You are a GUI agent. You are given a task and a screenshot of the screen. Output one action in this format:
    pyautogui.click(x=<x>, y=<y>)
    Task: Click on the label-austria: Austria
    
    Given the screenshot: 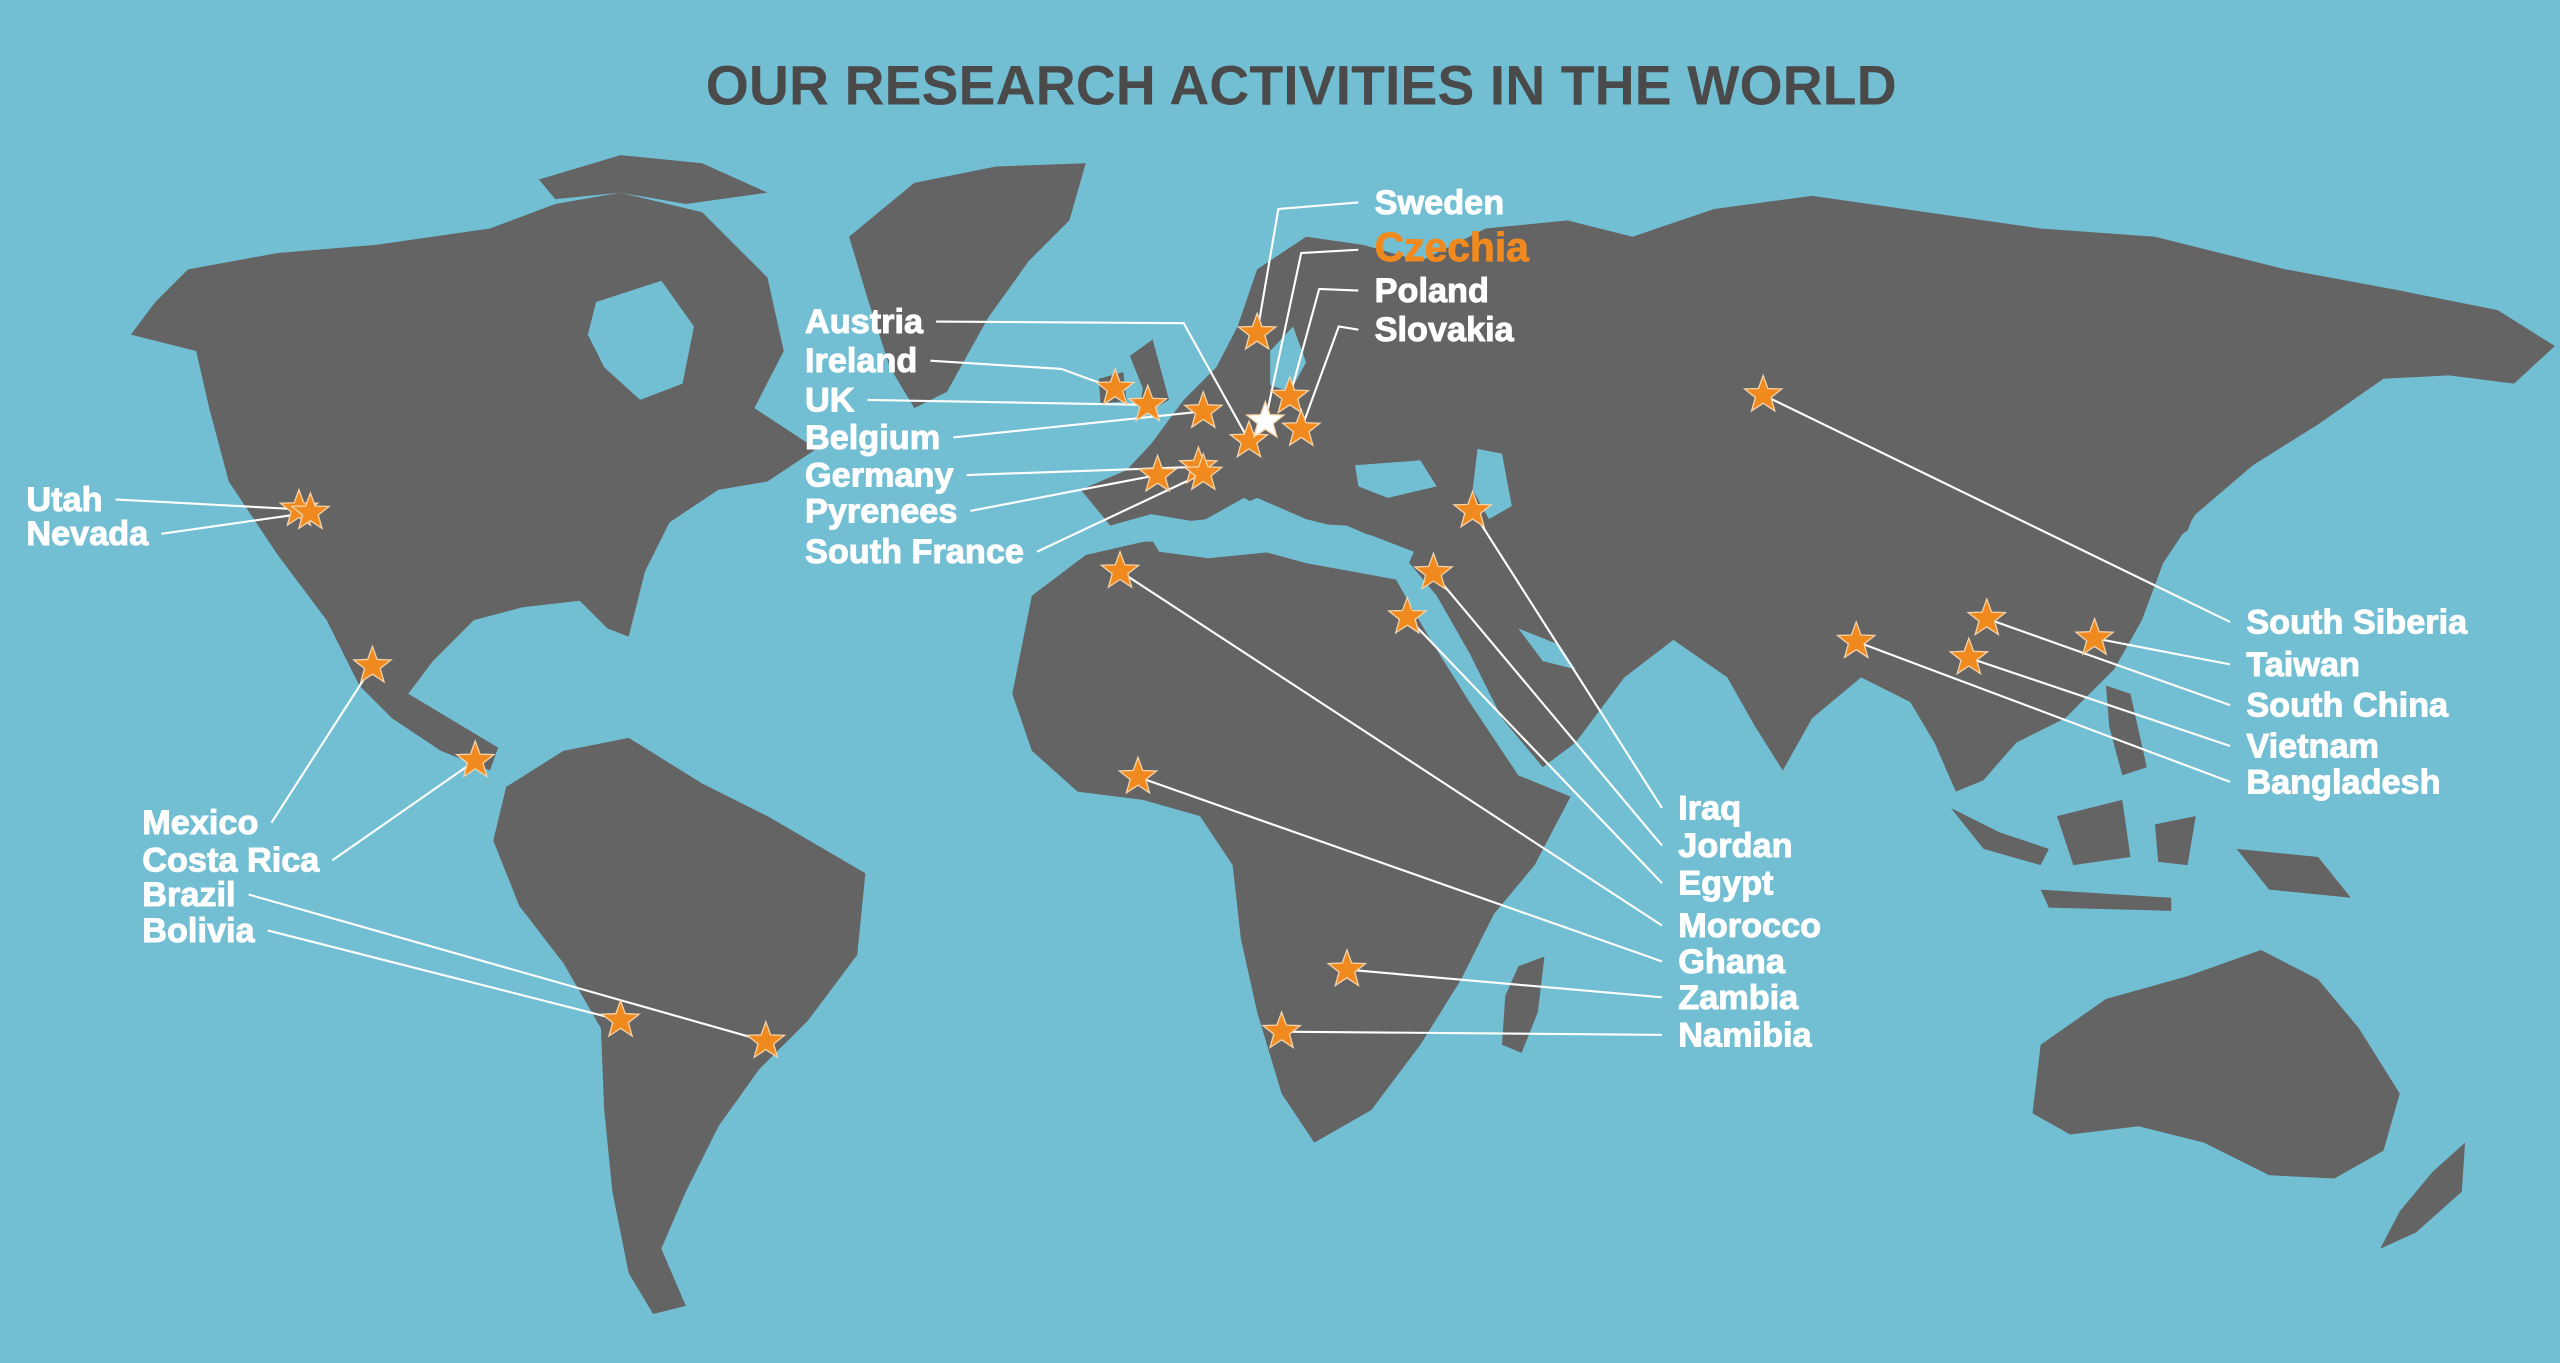 What is the action you would take?
    pyautogui.click(x=864, y=322)
    